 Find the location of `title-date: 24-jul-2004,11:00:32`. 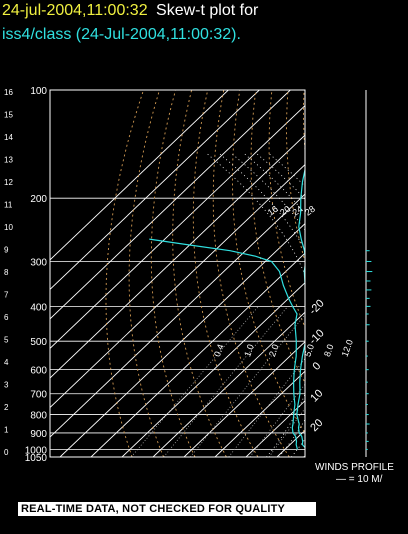

title-date: 24-jul-2004,11:00:32 is located at coordinates (75, 10).